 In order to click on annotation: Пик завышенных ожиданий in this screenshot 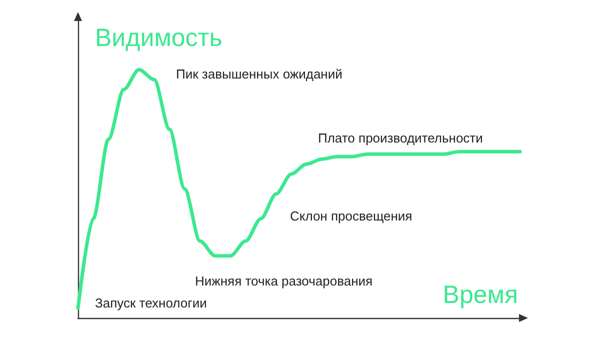, I will do `click(259, 74)`.